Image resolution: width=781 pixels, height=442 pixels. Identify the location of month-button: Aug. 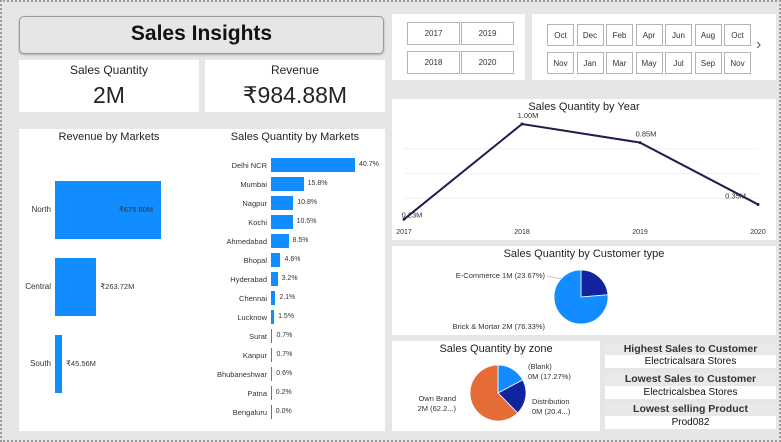
(708, 35).